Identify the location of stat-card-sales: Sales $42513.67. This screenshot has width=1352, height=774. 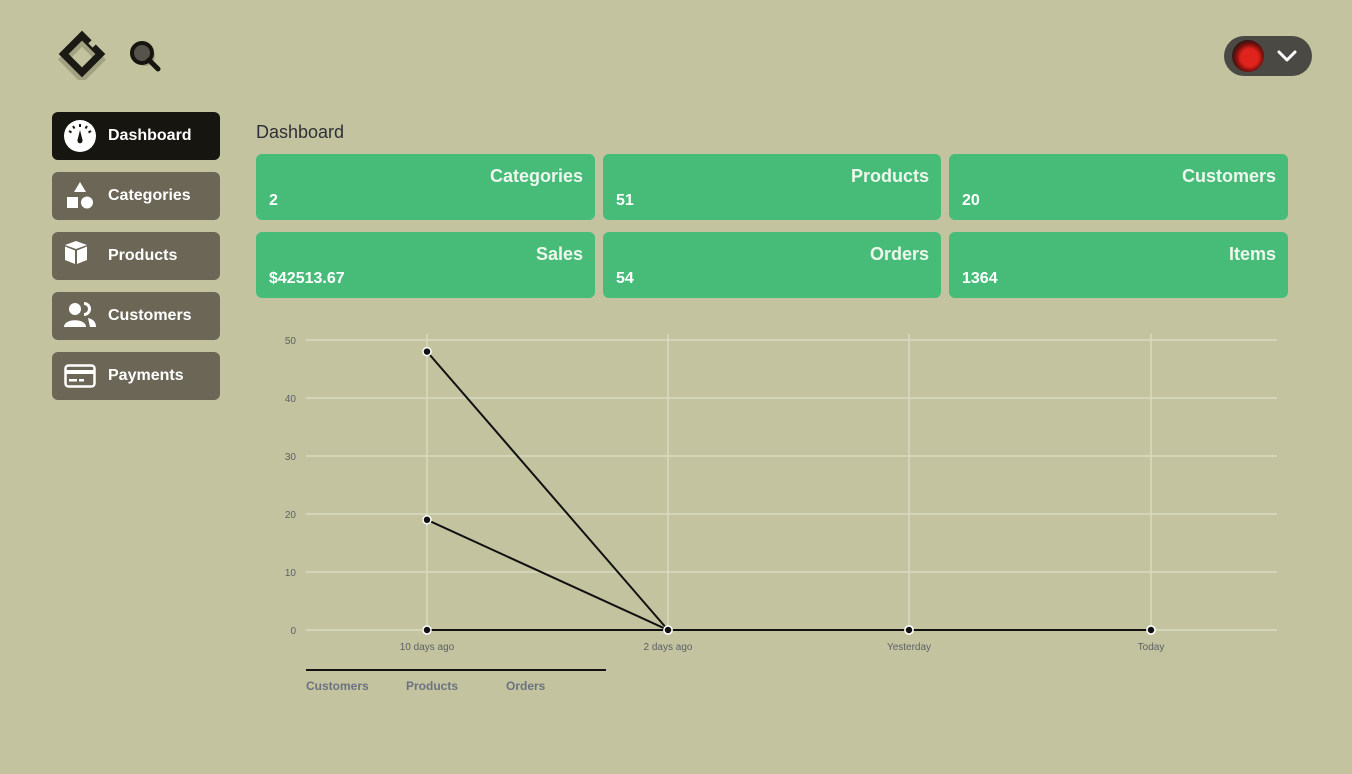
(425, 265).